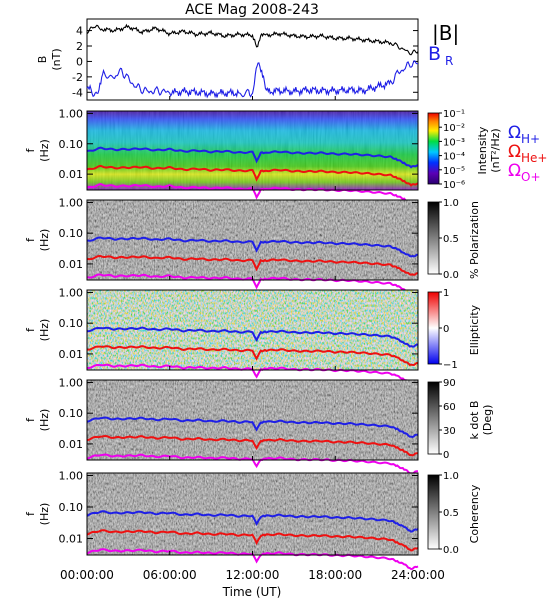  I want to click on x-tick-label: 18:00:00, so click(335, 575).